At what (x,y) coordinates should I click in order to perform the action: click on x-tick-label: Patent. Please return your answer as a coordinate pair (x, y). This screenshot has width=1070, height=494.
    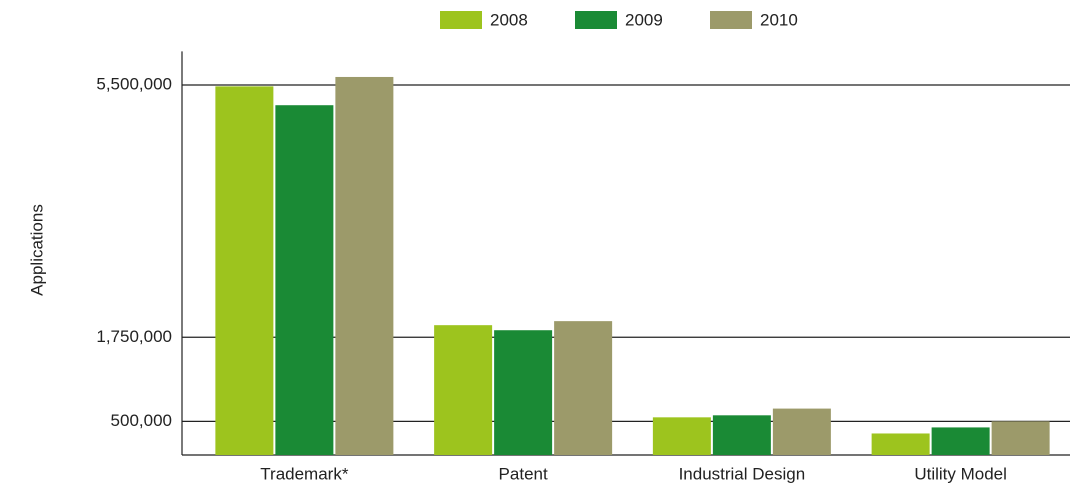
    Looking at the image, I should click on (523, 473).